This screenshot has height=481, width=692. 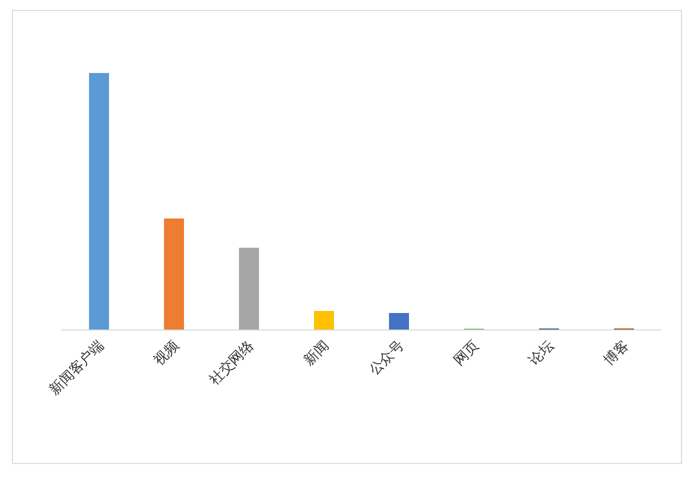 I want to click on x-tick-label: 社交网络, so click(x=232, y=363).